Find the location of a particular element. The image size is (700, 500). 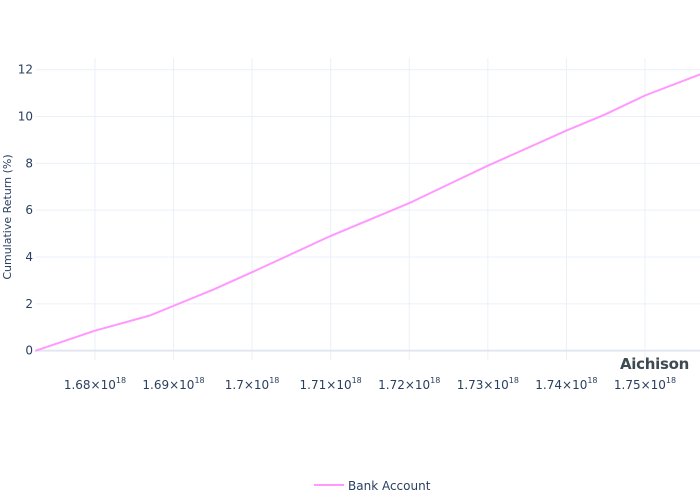

y-tick-labels: 0 2 4 6 8 10 12 is located at coordinates (25, 210).